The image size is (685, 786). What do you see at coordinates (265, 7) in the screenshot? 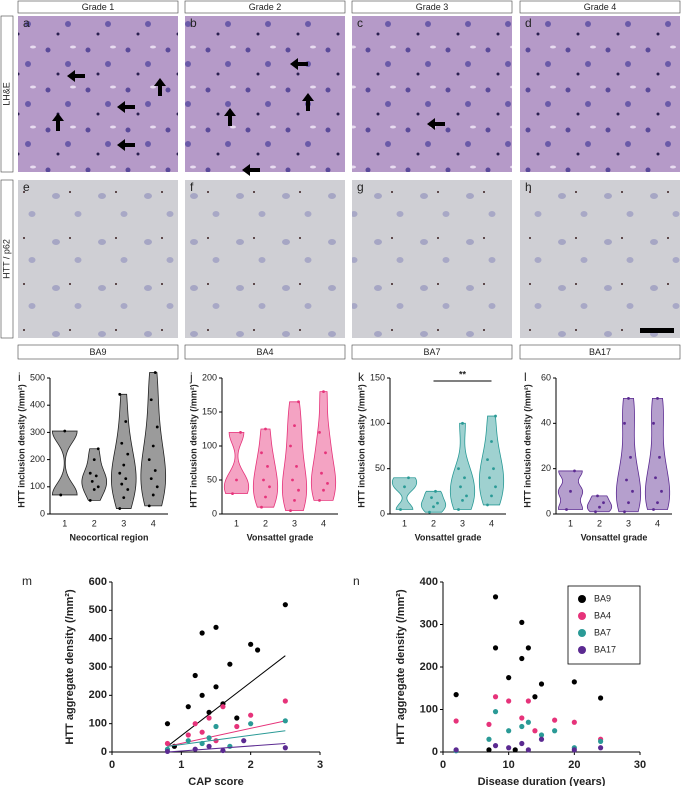
I see `column-header: Grade 2` at bounding box center [265, 7].